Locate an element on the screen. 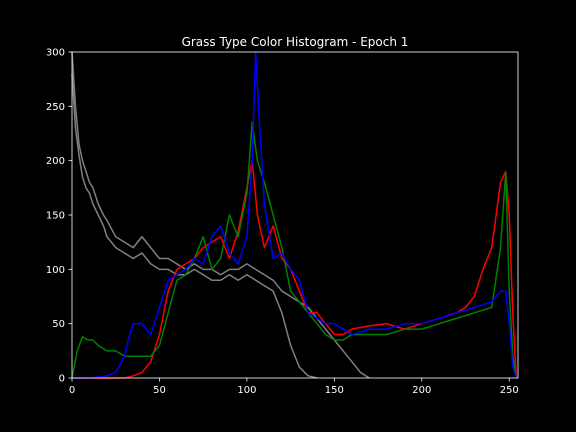 The width and height of the screenshot is (576, 432). y-tick-label: 200 is located at coordinates (55, 161).